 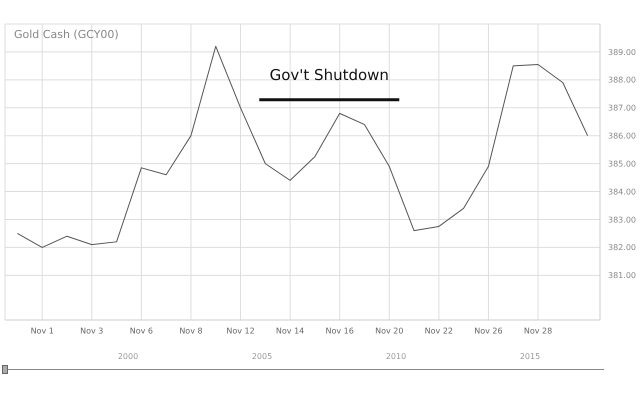 What do you see at coordinates (128, 356) in the screenshot?
I see `text: 2000` at bounding box center [128, 356].